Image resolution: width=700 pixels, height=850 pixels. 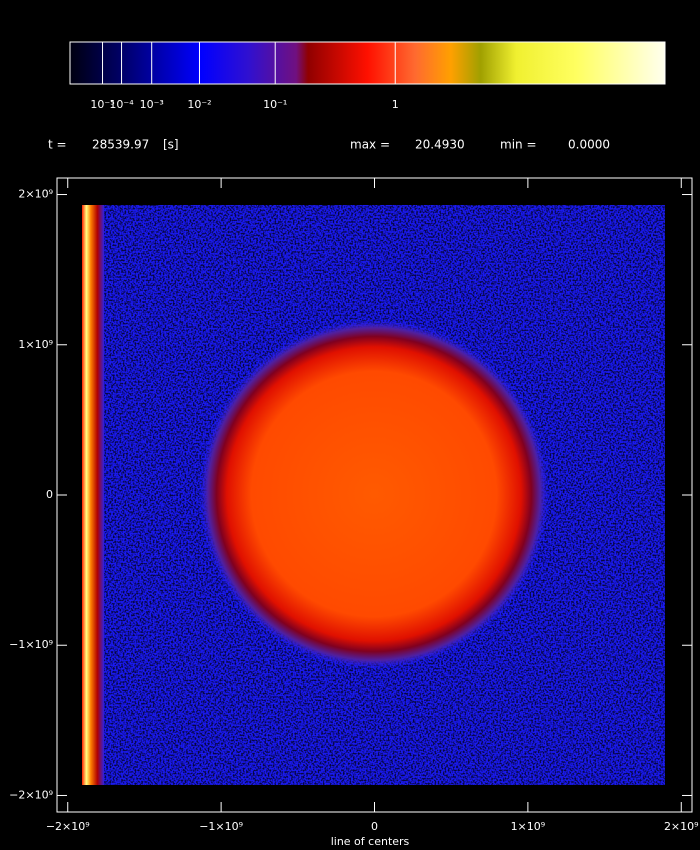 What do you see at coordinates (120, 145) in the screenshot?
I see `time-value: 28539.97` at bounding box center [120, 145].